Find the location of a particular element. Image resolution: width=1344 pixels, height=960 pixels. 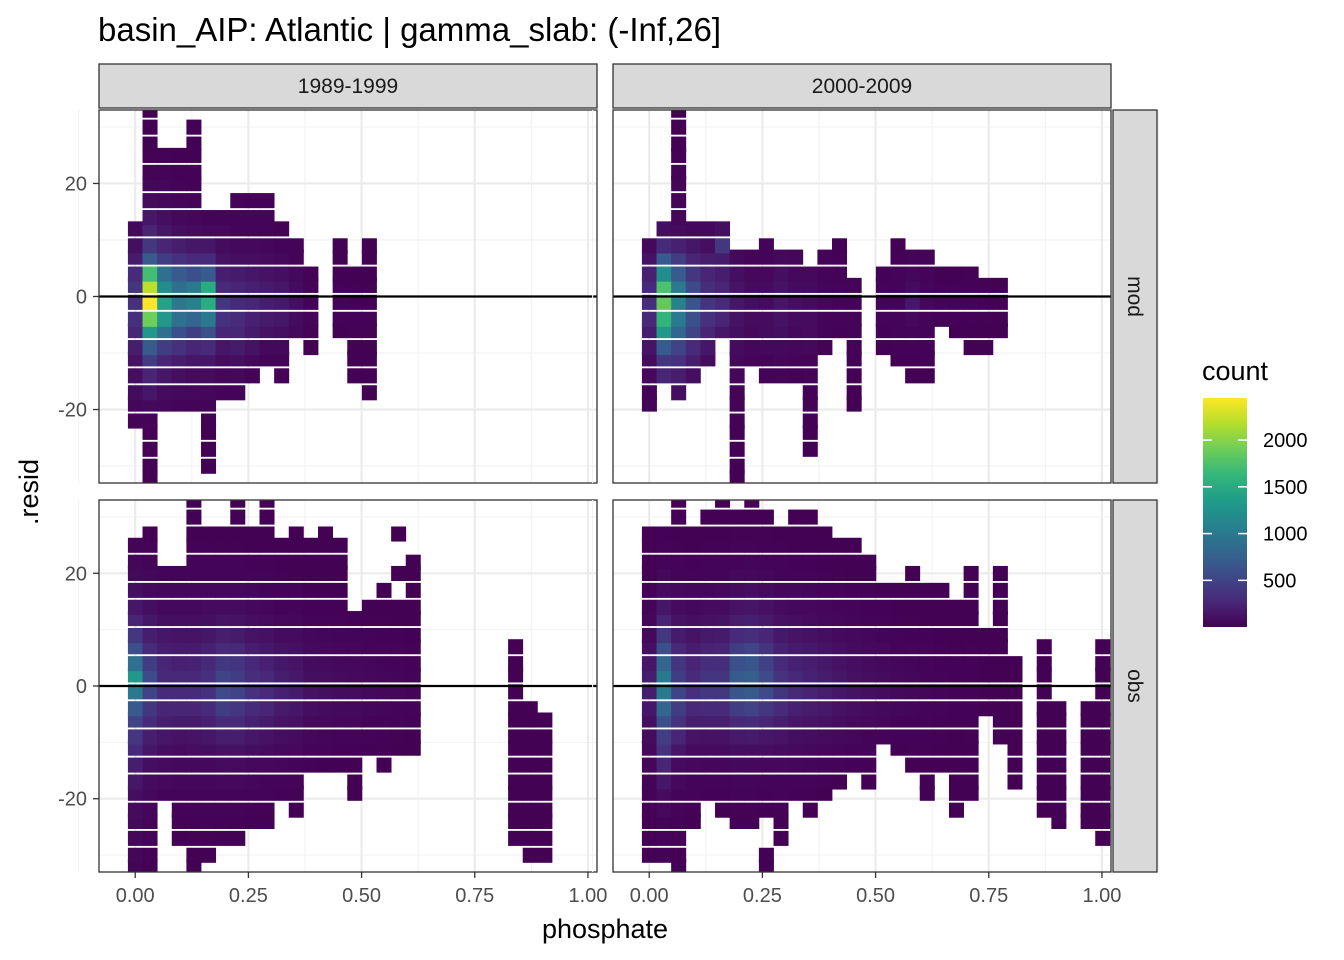

heatmap-bins is located at coordinates (876, 686).